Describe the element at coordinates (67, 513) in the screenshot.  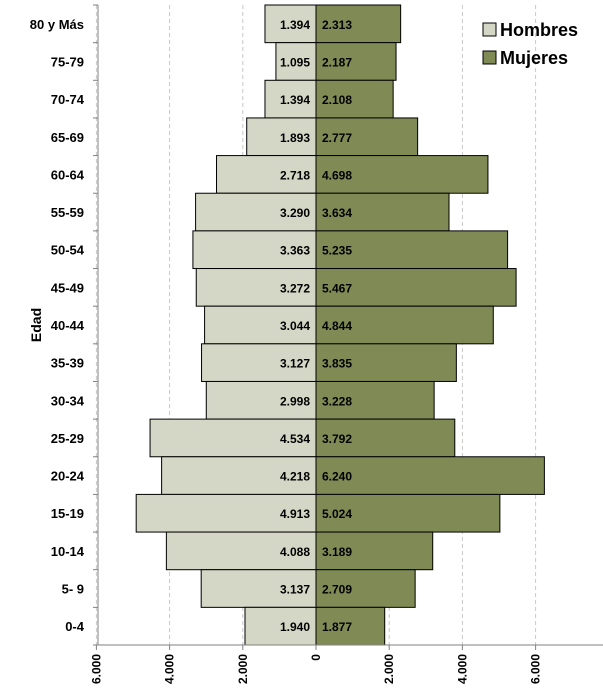
I see `y-tick-label: 15-19` at that location.